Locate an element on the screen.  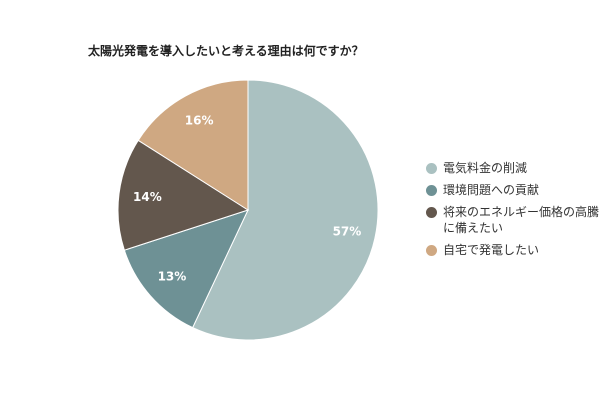
legend-label: 環境問題への貢献 is located at coordinates (491, 190).